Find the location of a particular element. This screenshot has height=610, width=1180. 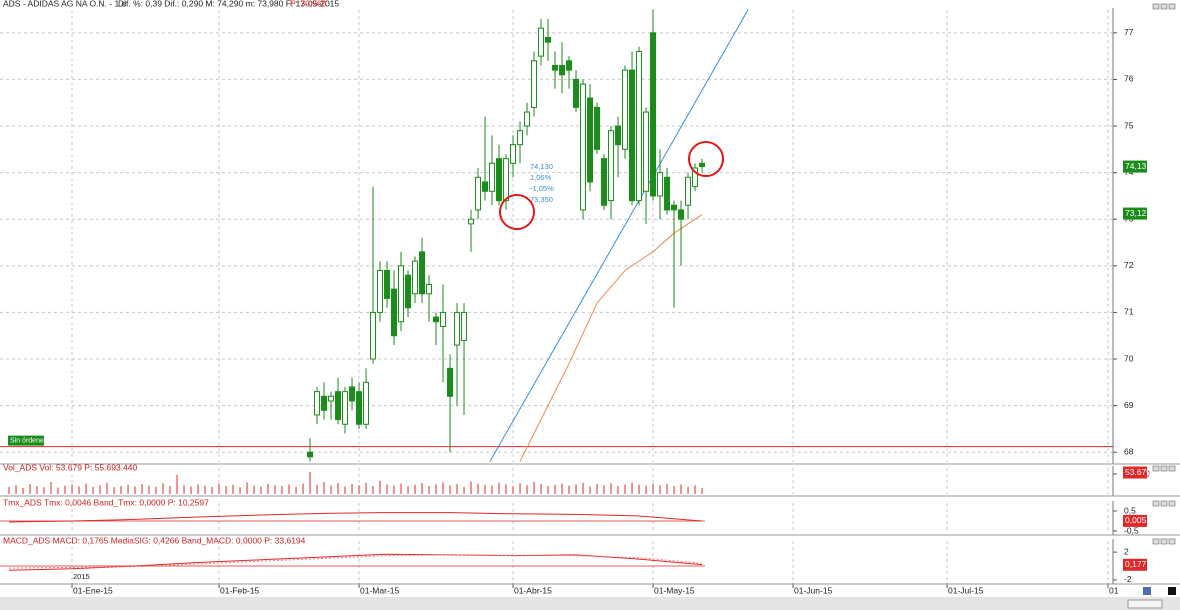

y-tick-label: 72 is located at coordinates (1129, 265).